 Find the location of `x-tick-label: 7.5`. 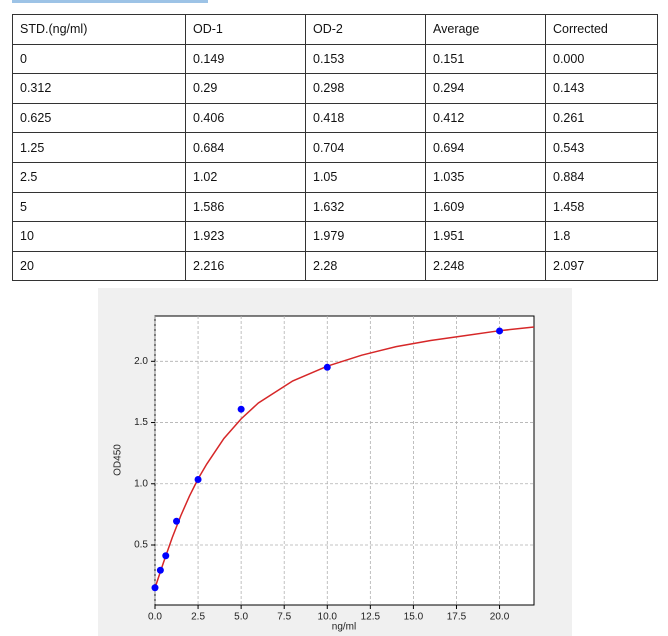

x-tick-label: 7.5 is located at coordinates (284, 617).